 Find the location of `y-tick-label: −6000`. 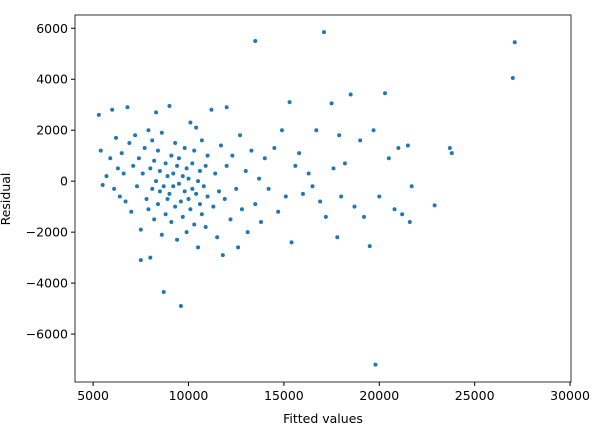

y-tick-label: −6000 is located at coordinates (47, 334).